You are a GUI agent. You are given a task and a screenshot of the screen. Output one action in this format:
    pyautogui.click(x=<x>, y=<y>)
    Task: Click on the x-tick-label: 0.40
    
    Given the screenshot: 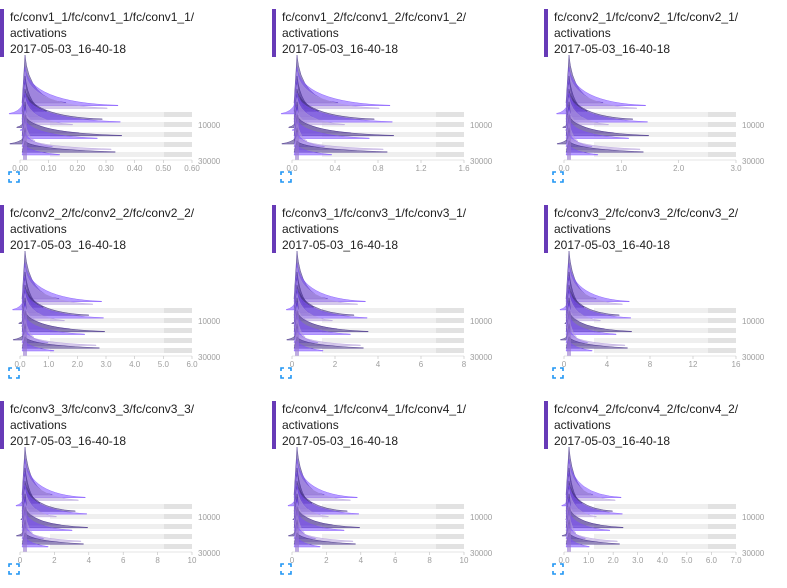 What is the action you would take?
    pyautogui.click(x=135, y=168)
    